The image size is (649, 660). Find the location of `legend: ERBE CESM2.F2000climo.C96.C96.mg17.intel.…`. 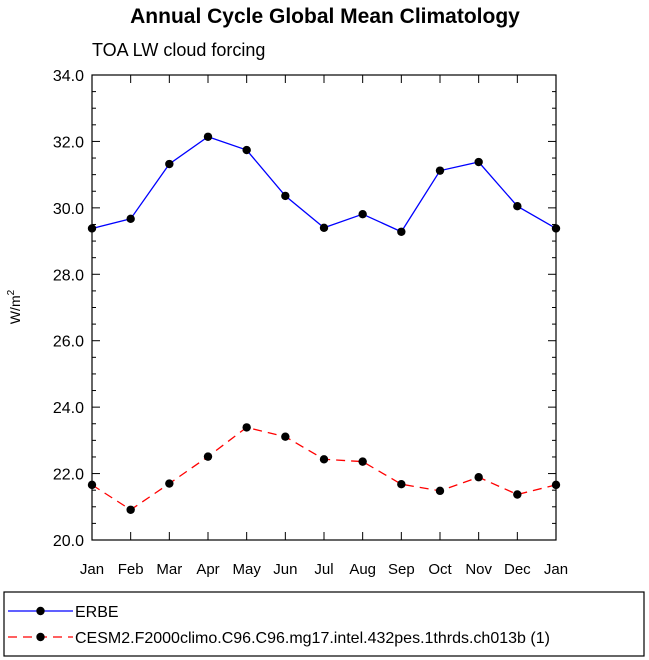

legend: ERBE CESM2.F2000climo.C96.C96.mg17.intel.… is located at coordinates (279, 625).